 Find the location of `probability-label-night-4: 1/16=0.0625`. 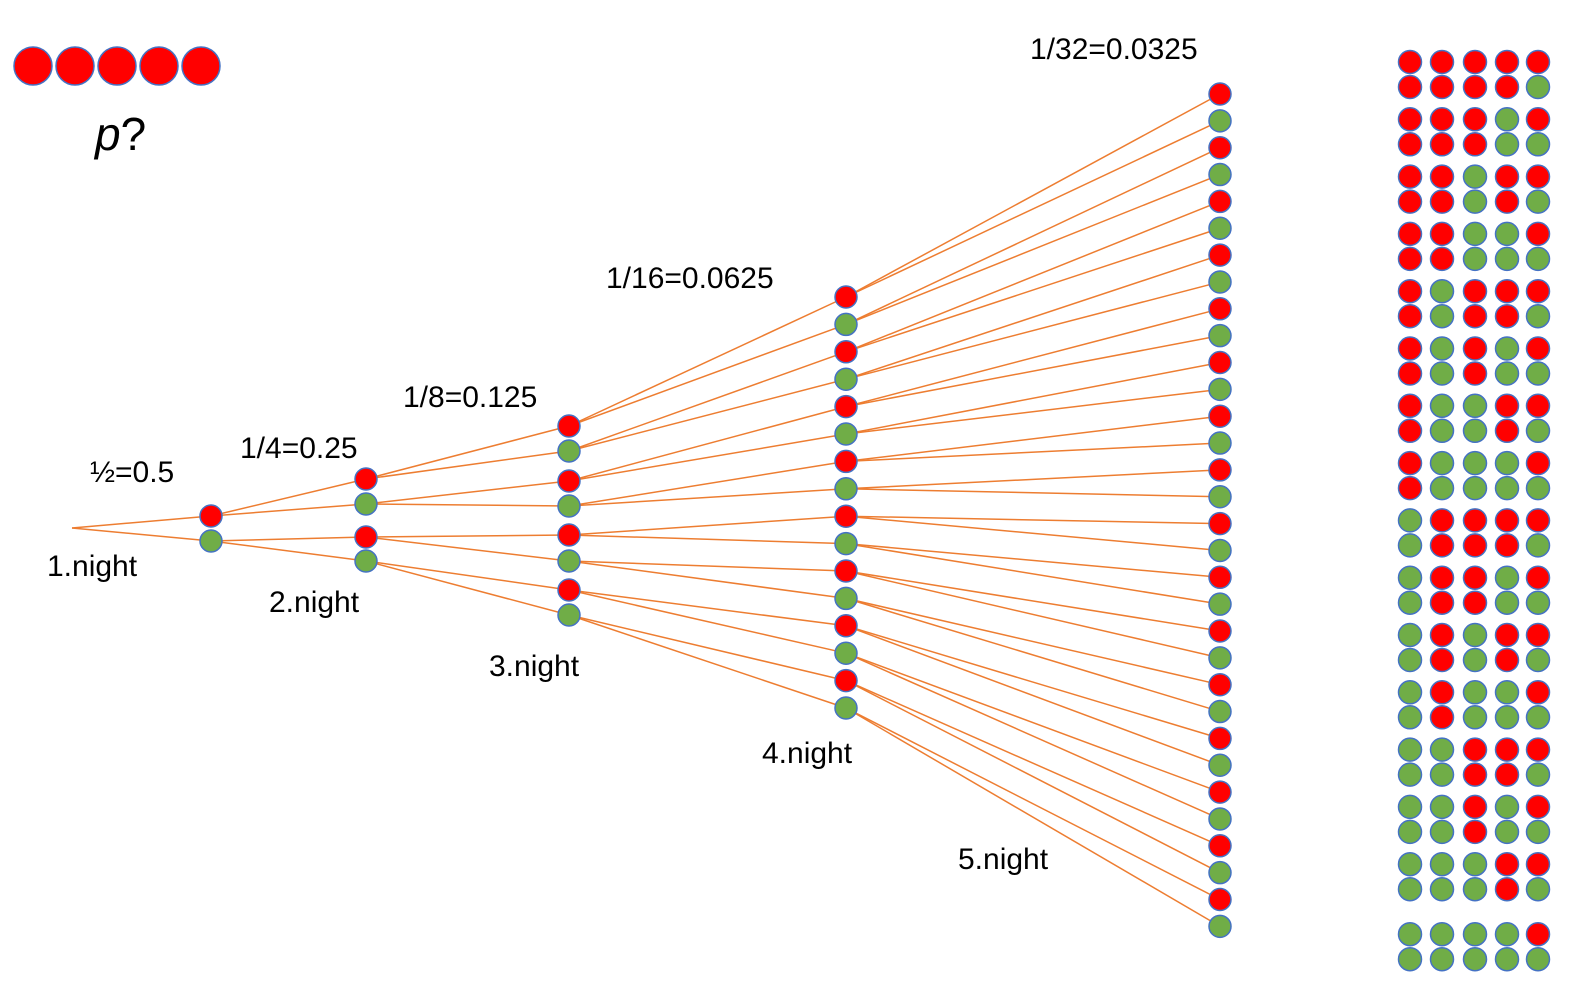

probability-label-night-4: 1/16=0.0625 is located at coordinates (690, 278).